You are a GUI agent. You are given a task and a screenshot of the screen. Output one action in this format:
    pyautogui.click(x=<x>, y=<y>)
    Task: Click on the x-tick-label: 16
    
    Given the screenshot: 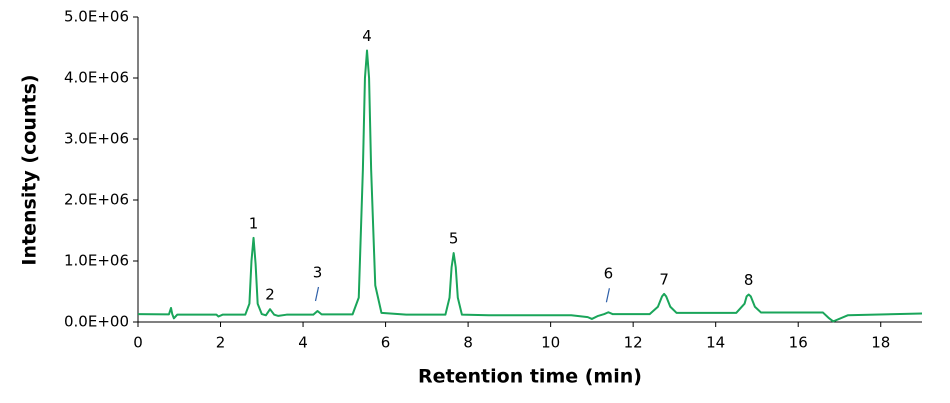 What is the action you would take?
    pyautogui.click(x=798, y=343)
    